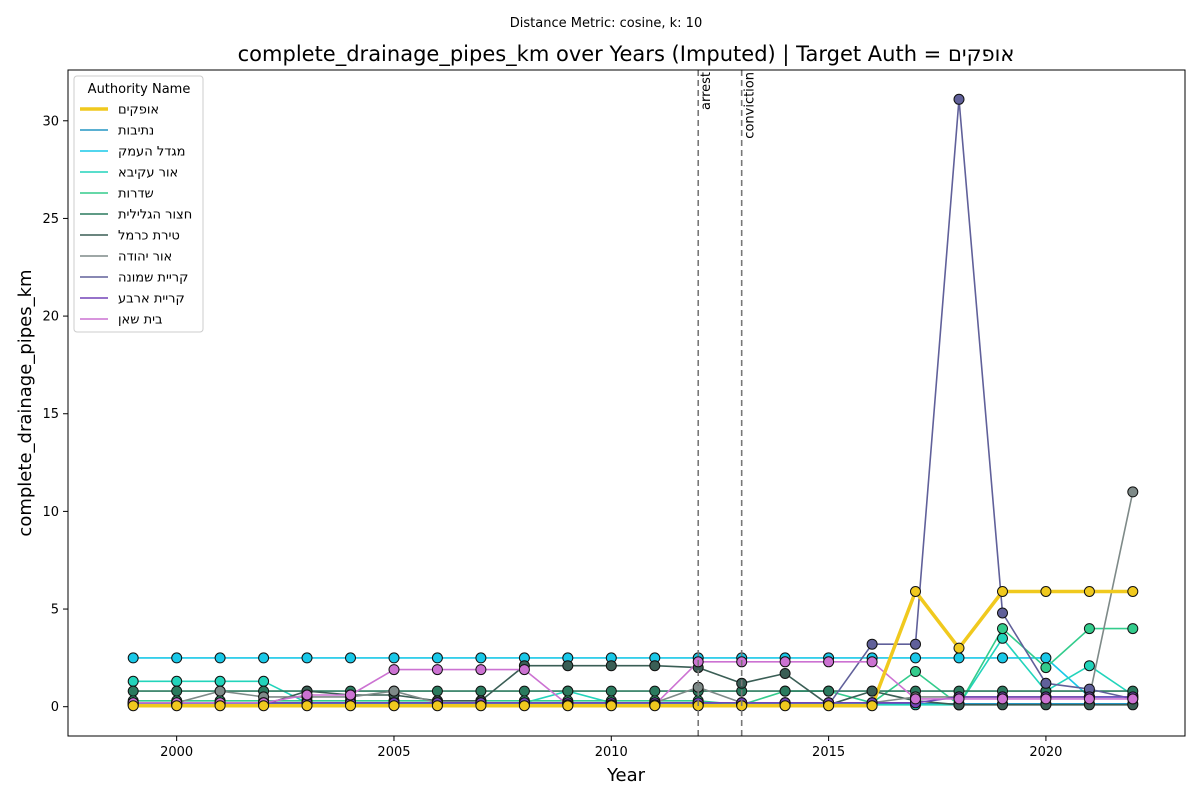 The height and width of the screenshot is (800, 1200). Describe the element at coordinates (148, 173) in the screenshot. I see `legend-label: אור עקיבא` at that location.